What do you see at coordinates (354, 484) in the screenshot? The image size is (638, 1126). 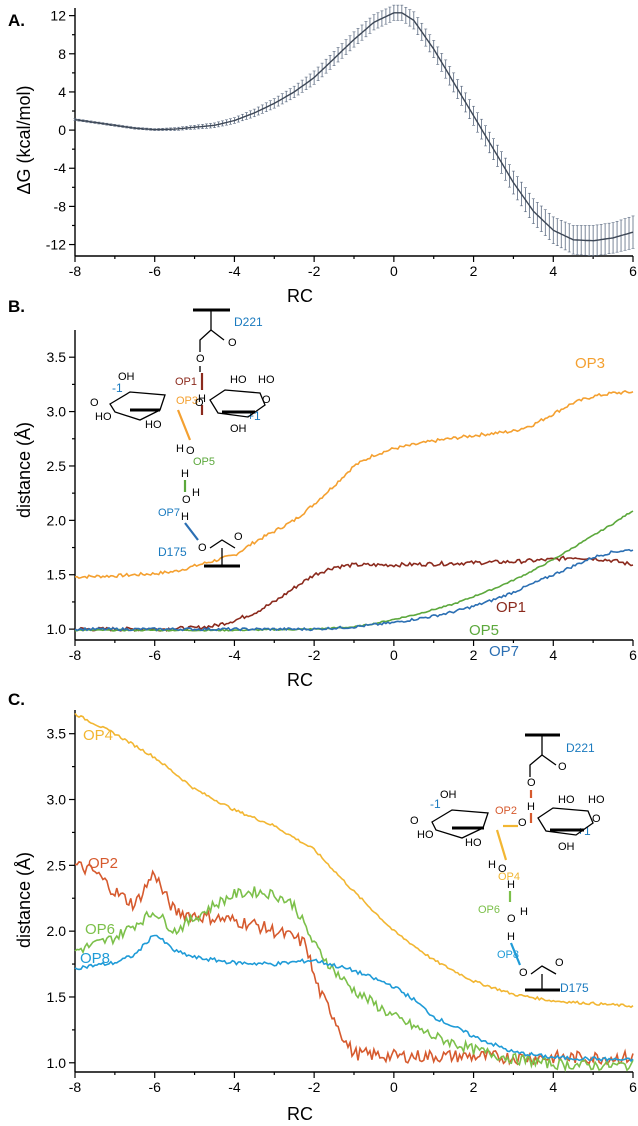 I see `series-line-op3` at bounding box center [354, 484].